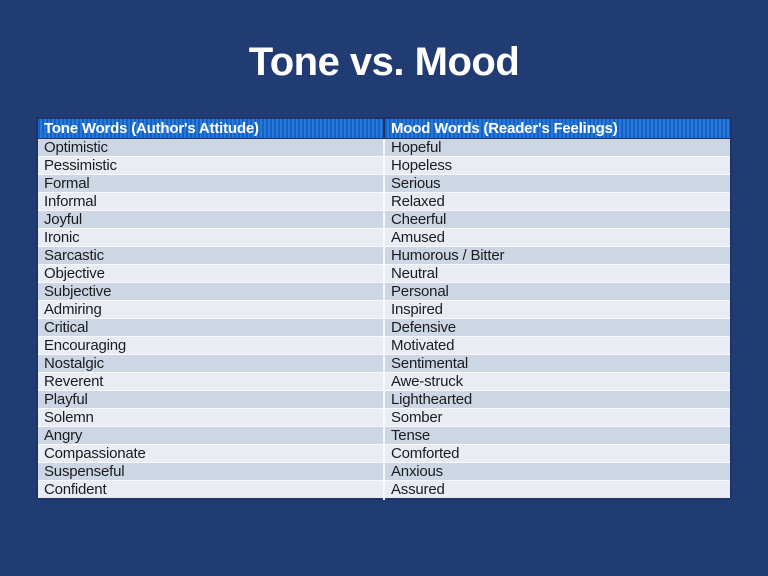 Image resolution: width=768 pixels, height=576 pixels. Describe the element at coordinates (504, 128) in the screenshot. I see `mood-column-header-label: Mood Words (Reader's Feelings)` at that location.